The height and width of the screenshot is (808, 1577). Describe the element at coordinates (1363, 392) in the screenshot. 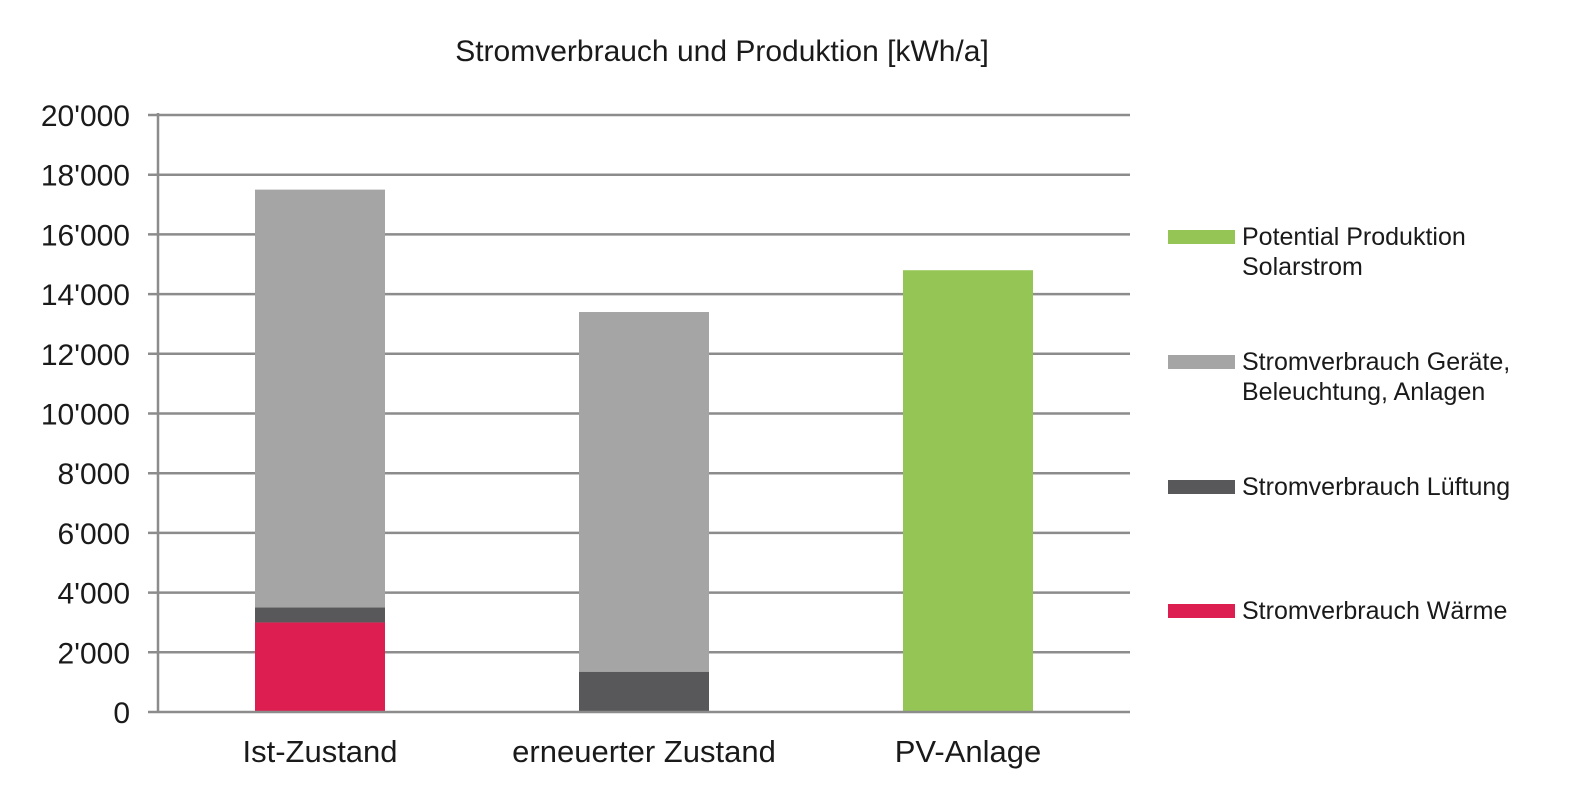

I see `legend-label-geraete: Beleuchtung, Anlagen` at that location.